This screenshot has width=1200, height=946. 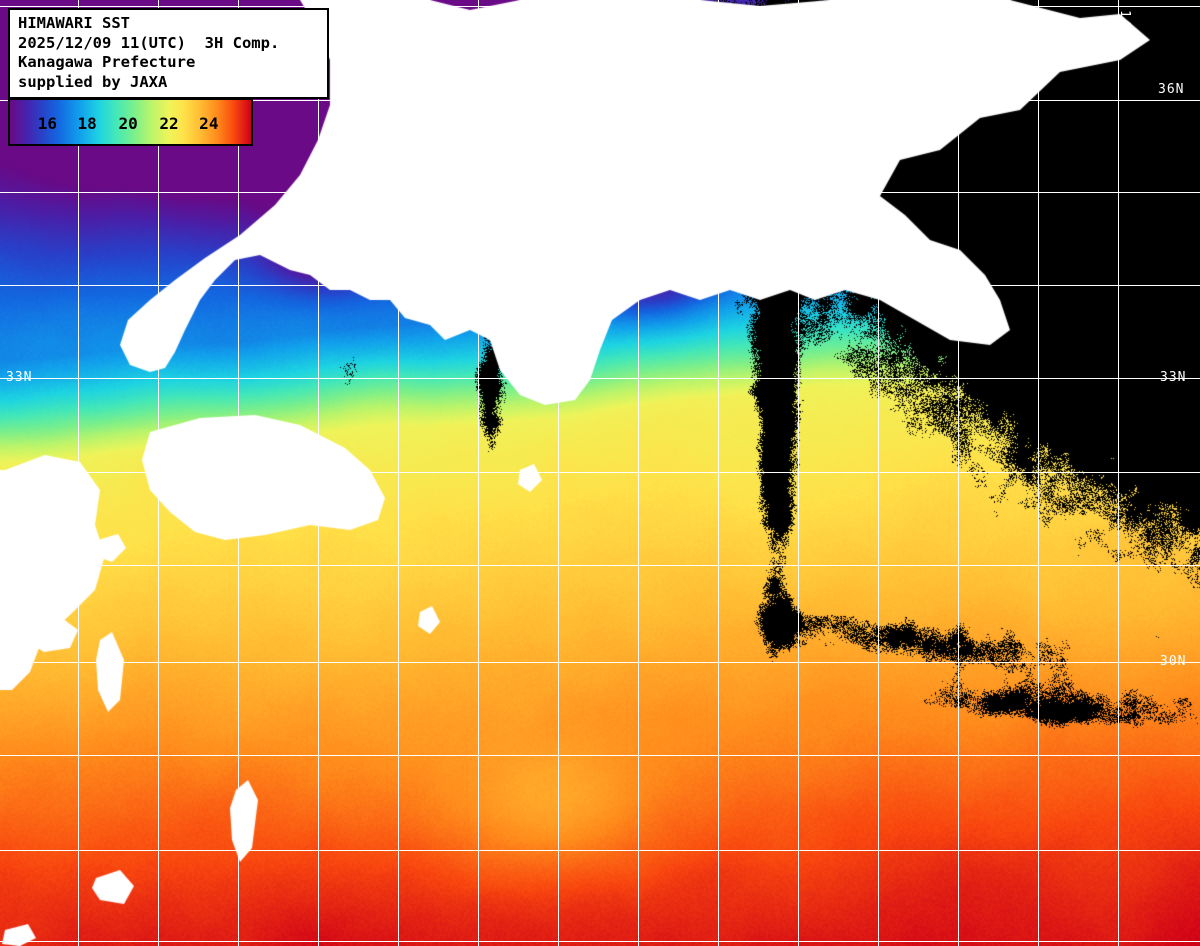 What do you see at coordinates (209, 123) in the screenshot?
I see `colorbar-tick-24: 24` at bounding box center [209, 123].